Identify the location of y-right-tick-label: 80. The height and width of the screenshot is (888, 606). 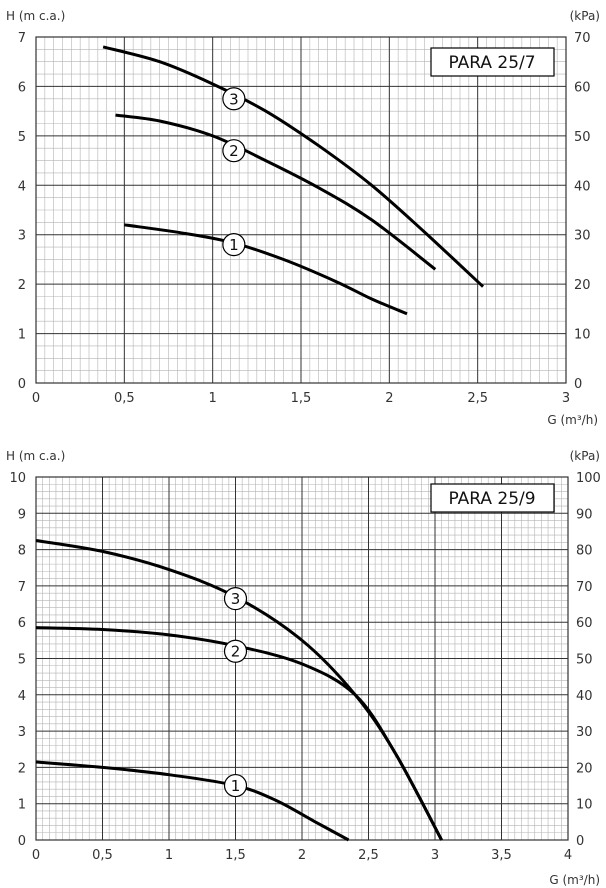
(584, 551).